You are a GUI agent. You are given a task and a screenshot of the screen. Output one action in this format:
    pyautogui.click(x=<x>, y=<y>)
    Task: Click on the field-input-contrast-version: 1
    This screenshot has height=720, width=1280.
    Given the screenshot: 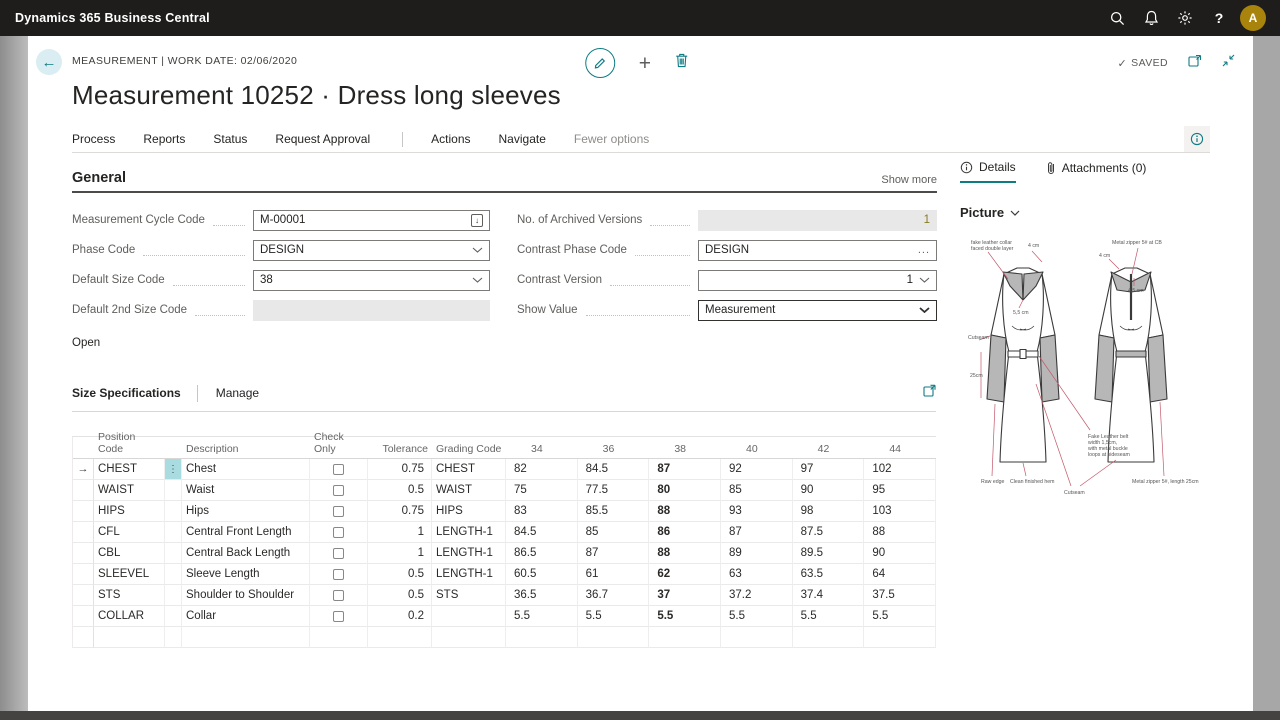 What is the action you would take?
    pyautogui.click(x=817, y=280)
    